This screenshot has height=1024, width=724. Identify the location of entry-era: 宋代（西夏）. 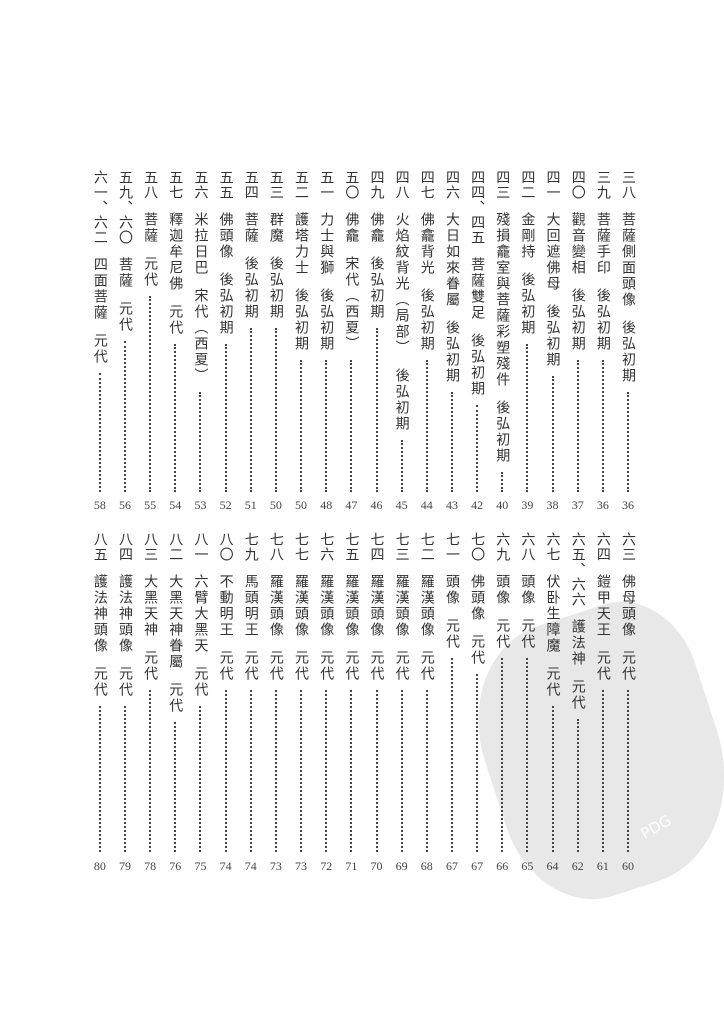
(351, 304).